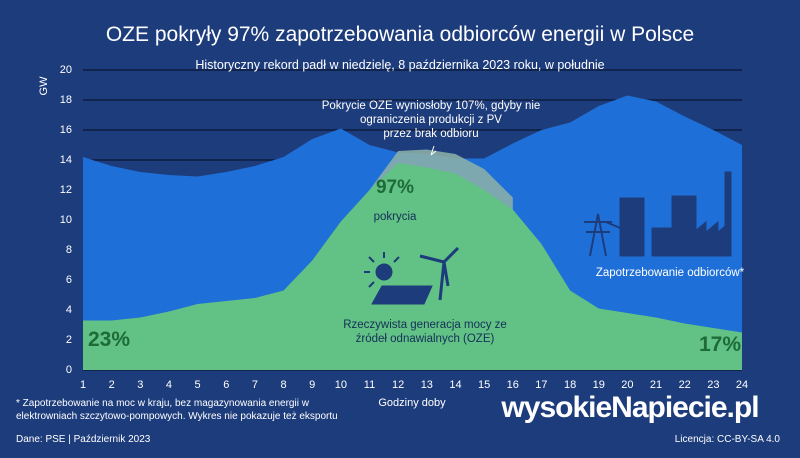 This screenshot has width=800, height=458. I want to click on x-tick-label: 14, so click(455, 385).